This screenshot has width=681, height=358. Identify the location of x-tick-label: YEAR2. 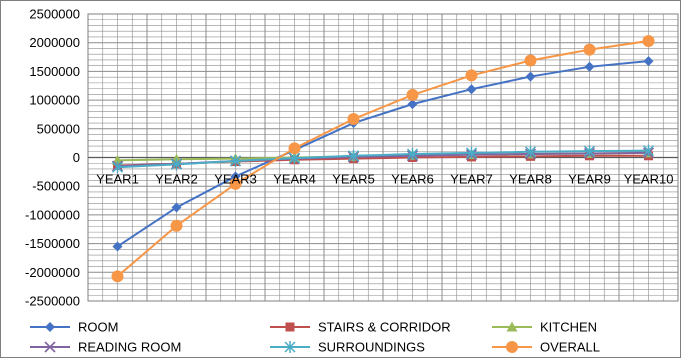
(176, 179).